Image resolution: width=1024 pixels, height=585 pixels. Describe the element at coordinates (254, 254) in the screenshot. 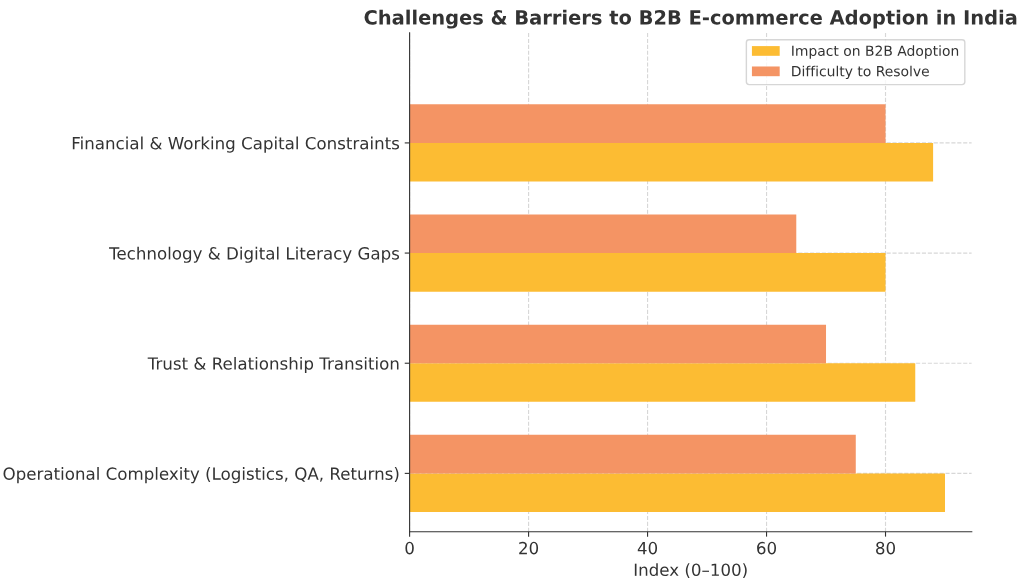

I see `y-tick-label: Technology & Digital Literacy Gaps` at that location.